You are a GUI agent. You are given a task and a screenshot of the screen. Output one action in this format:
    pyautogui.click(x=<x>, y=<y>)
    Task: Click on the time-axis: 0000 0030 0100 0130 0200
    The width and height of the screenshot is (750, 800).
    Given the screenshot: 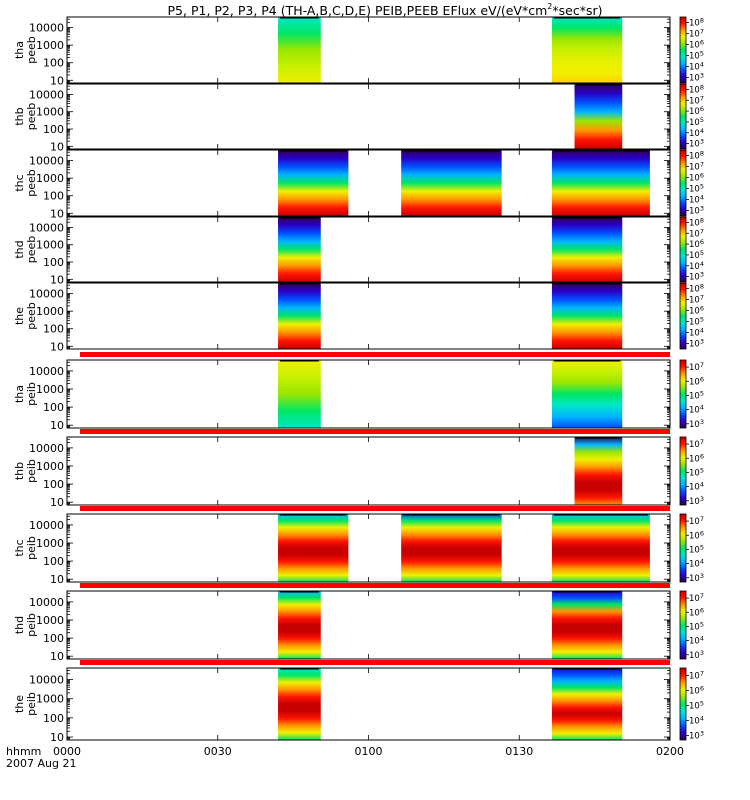 What is the action you would take?
    pyautogui.click(x=368, y=751)
    